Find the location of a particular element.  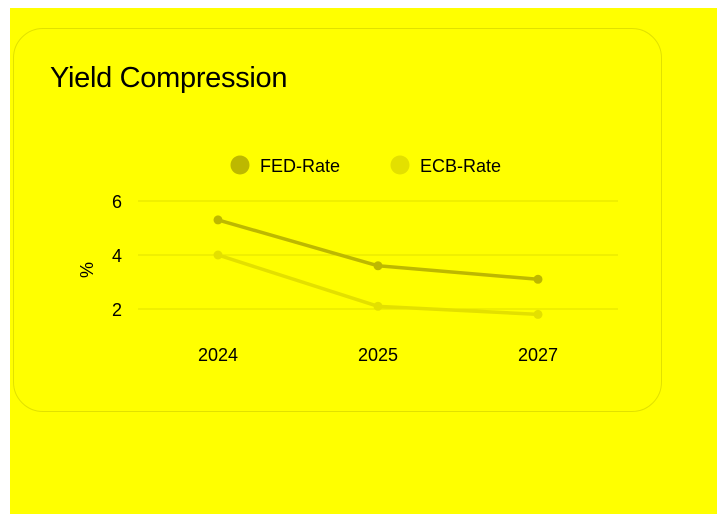

x-tick-label: 2025 is located at coordinates (378, 355).